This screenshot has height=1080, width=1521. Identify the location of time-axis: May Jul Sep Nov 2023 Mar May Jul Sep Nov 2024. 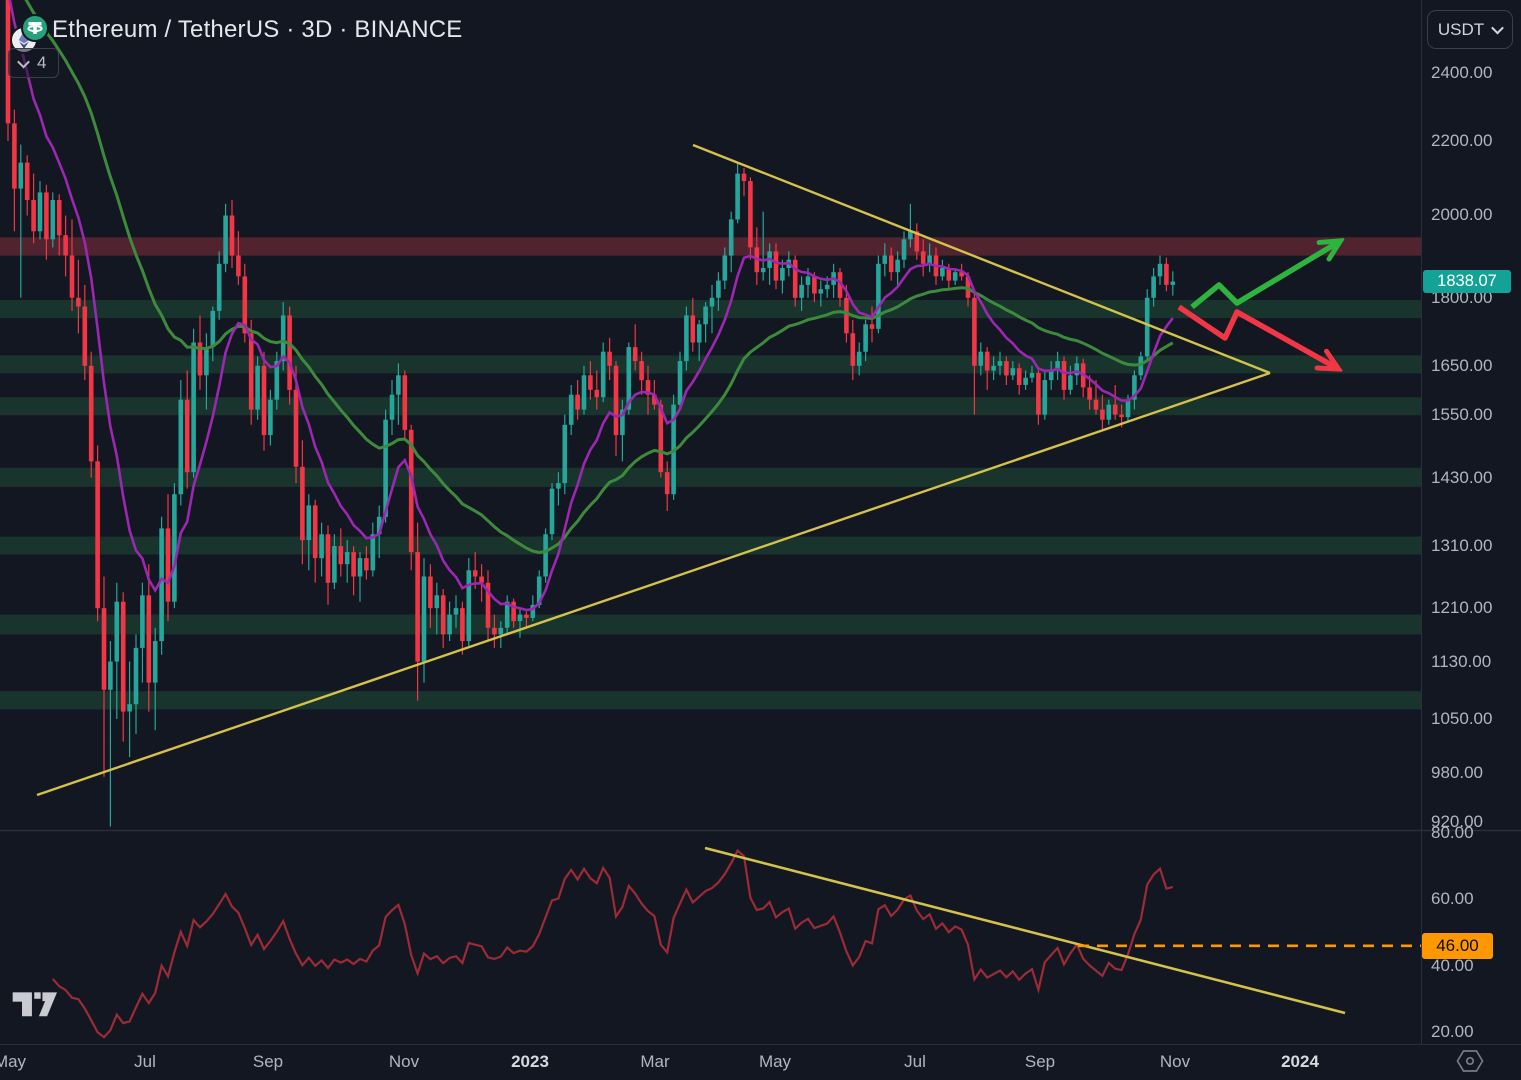
(760, 1062).